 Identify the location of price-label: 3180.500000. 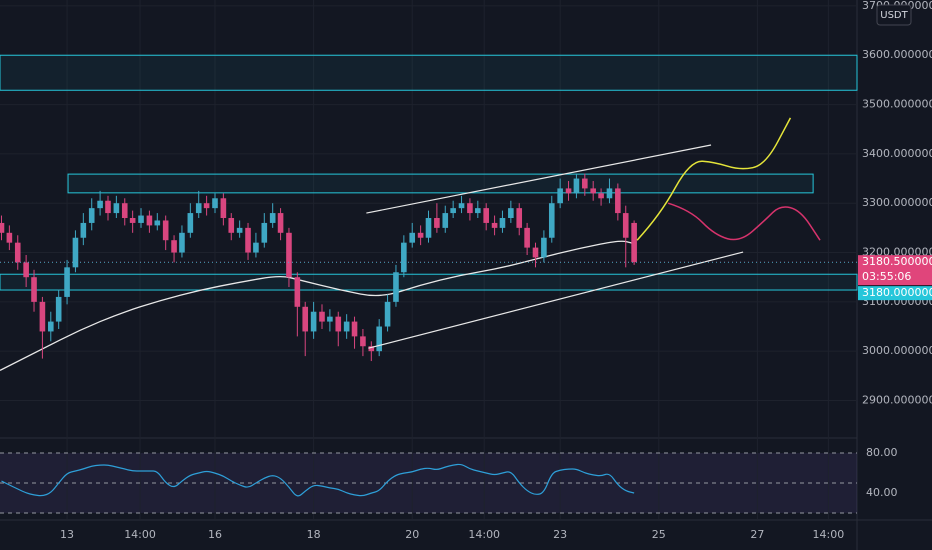
(897, 261).